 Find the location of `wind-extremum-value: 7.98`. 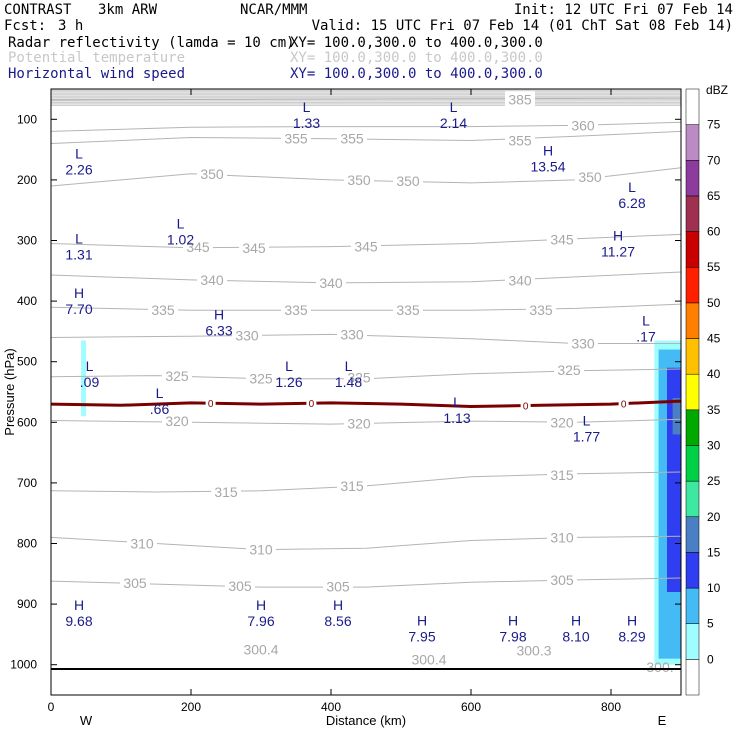

wind-extremum-value: 7.98 is located at coordinates (512, 636).